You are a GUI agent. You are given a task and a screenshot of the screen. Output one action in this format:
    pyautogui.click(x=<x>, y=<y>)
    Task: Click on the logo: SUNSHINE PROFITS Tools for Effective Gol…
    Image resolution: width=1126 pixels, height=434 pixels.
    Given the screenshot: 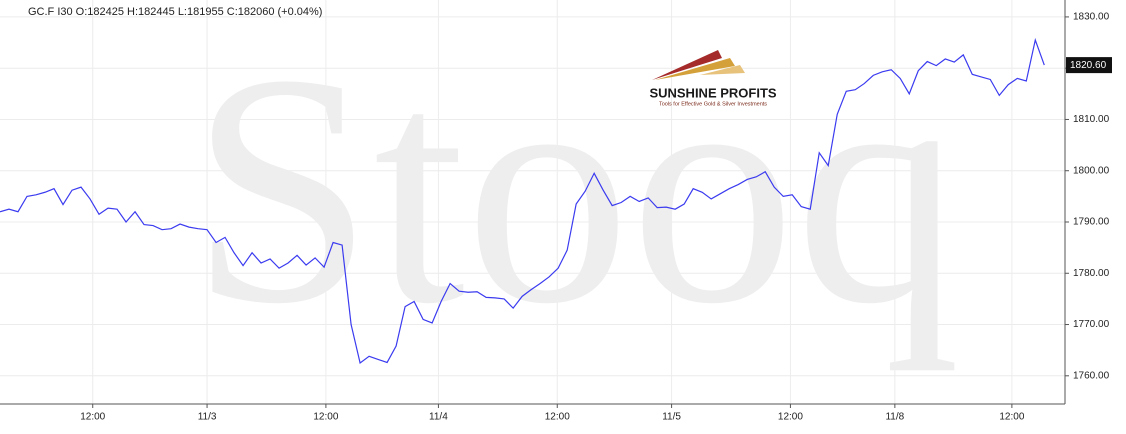 What is the action you would take?
    pyautogui.click(x=713, y=78)
    